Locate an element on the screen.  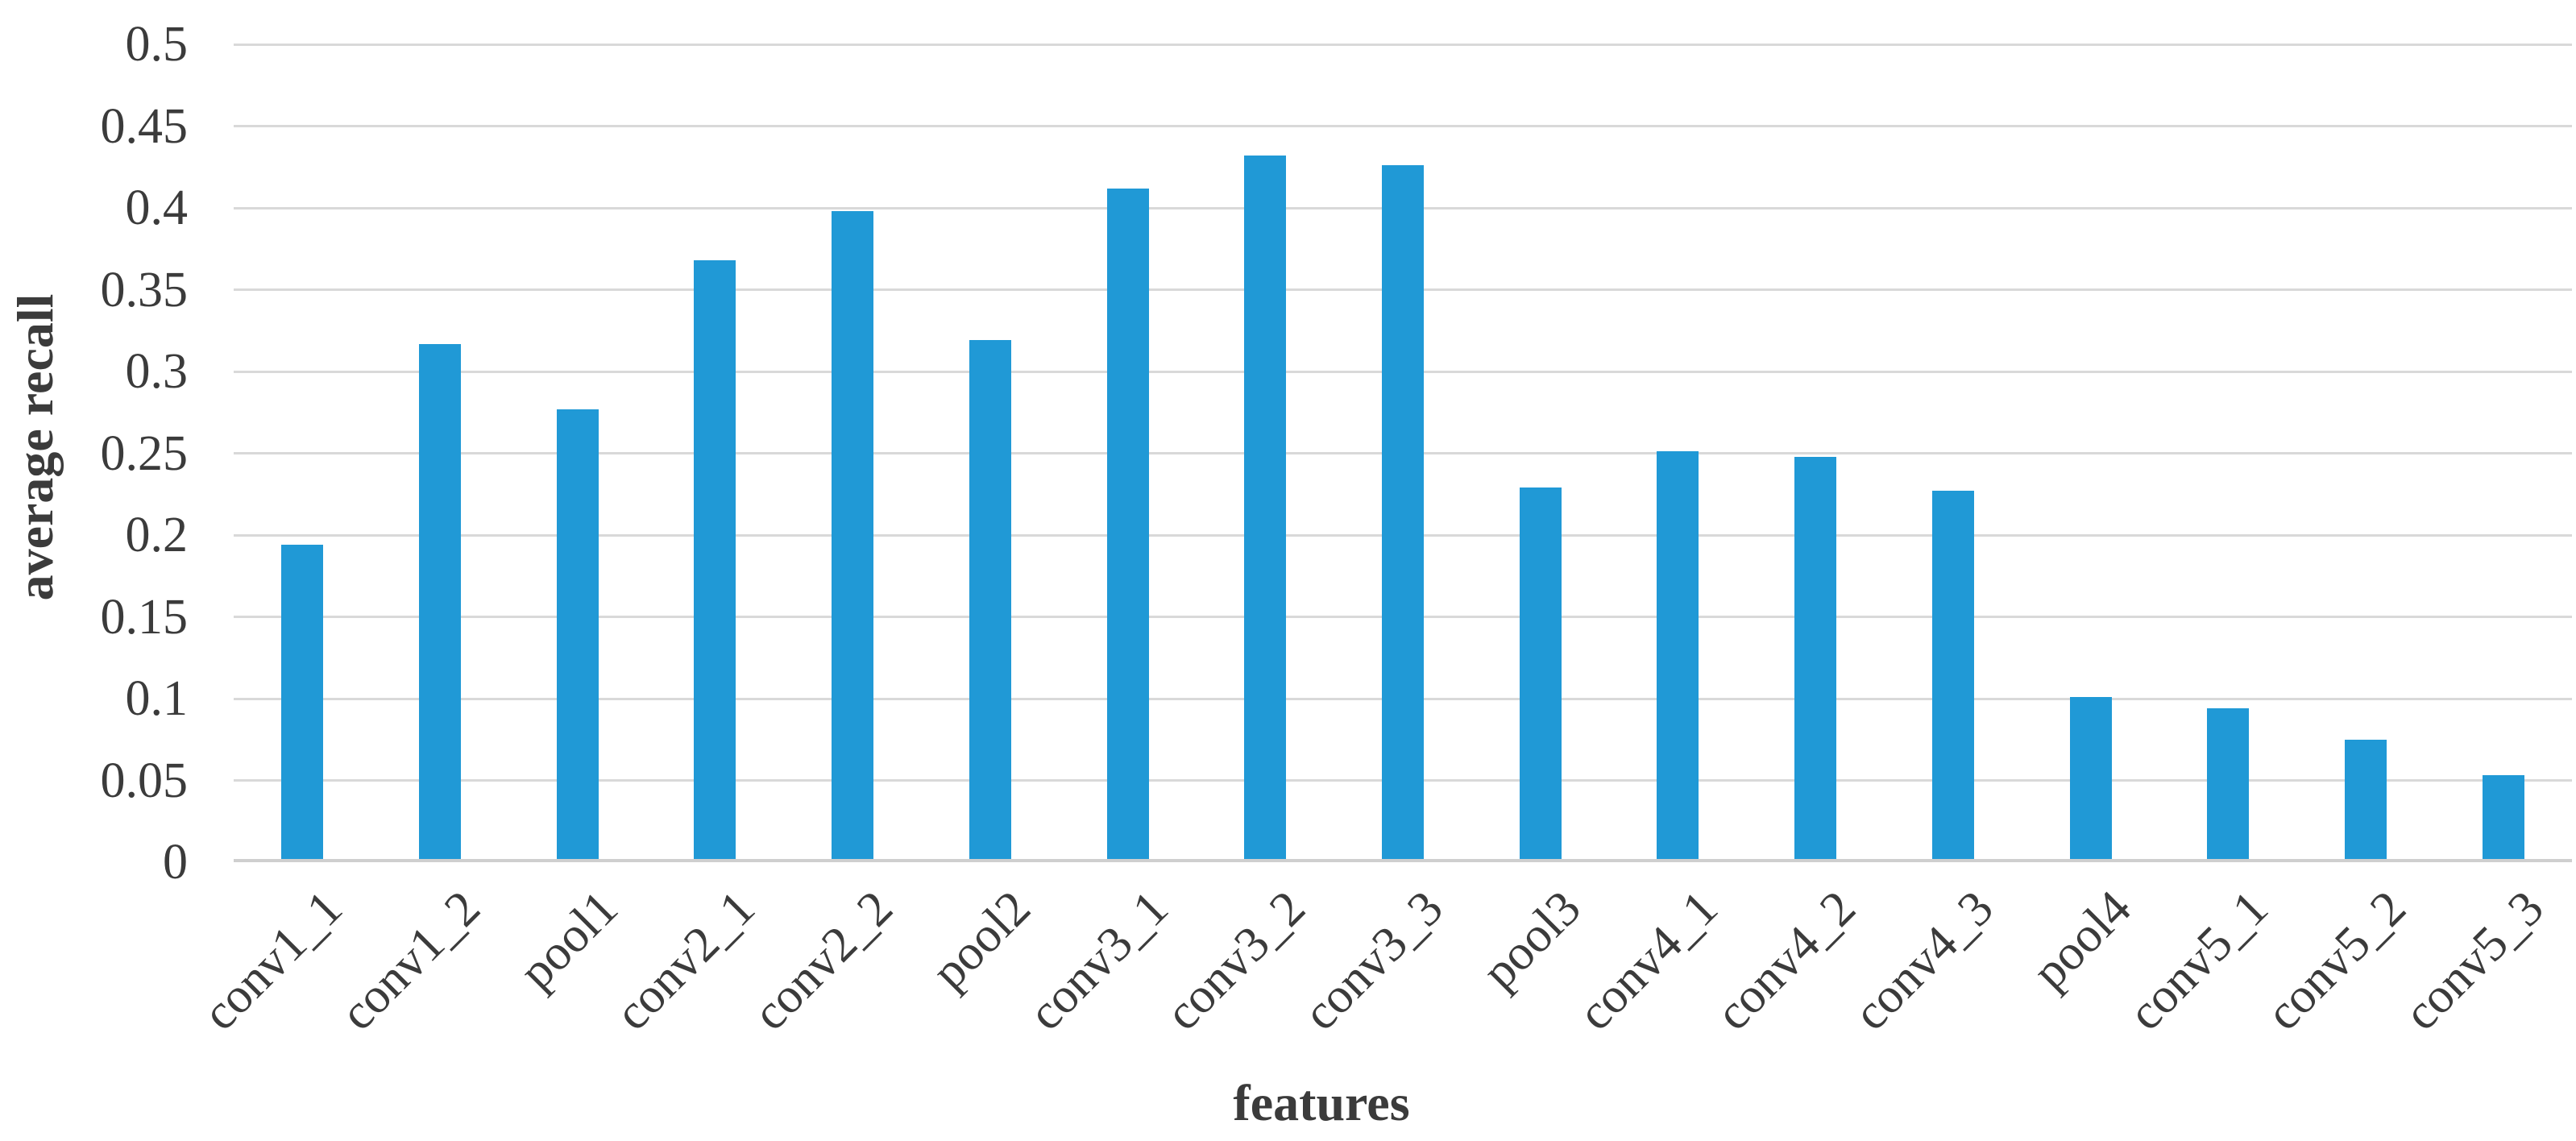
y-tick-label: 0.35 is located at coordinates (144, 289).